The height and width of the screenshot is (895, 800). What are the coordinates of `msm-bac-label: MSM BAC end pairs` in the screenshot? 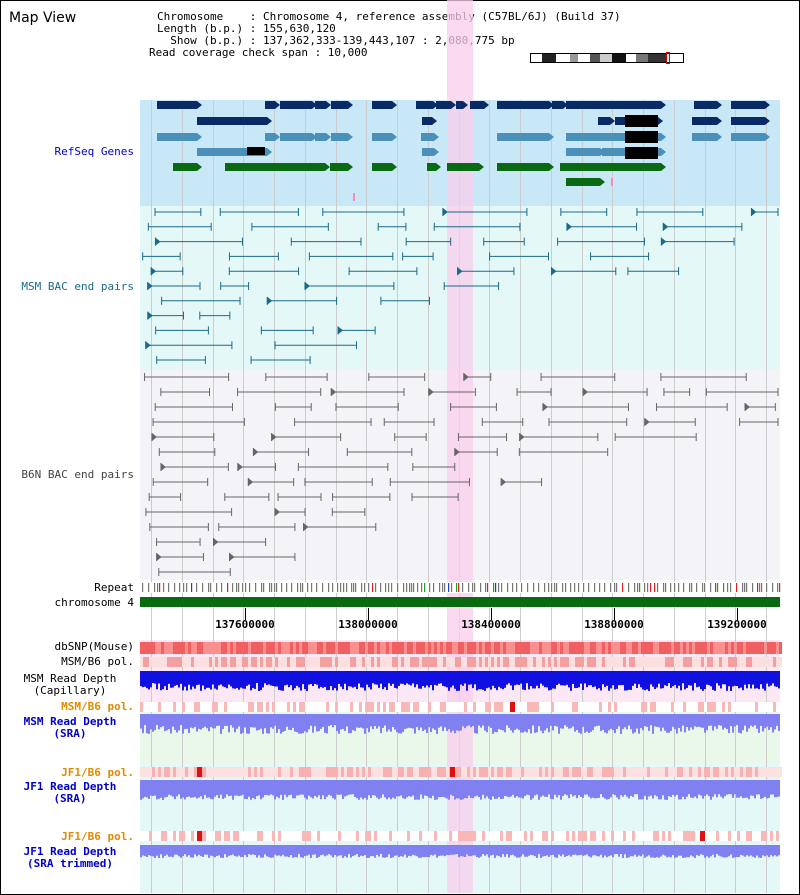 It's located at (77, 286).